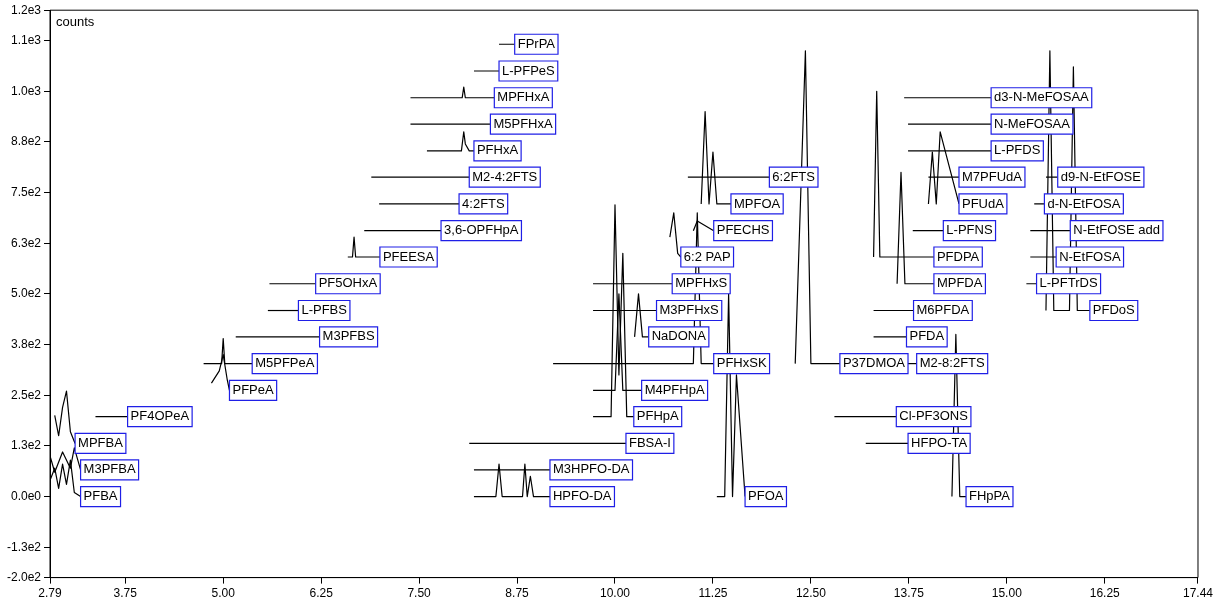  I want to click on series-label: FHpPA, so click(990, 496).